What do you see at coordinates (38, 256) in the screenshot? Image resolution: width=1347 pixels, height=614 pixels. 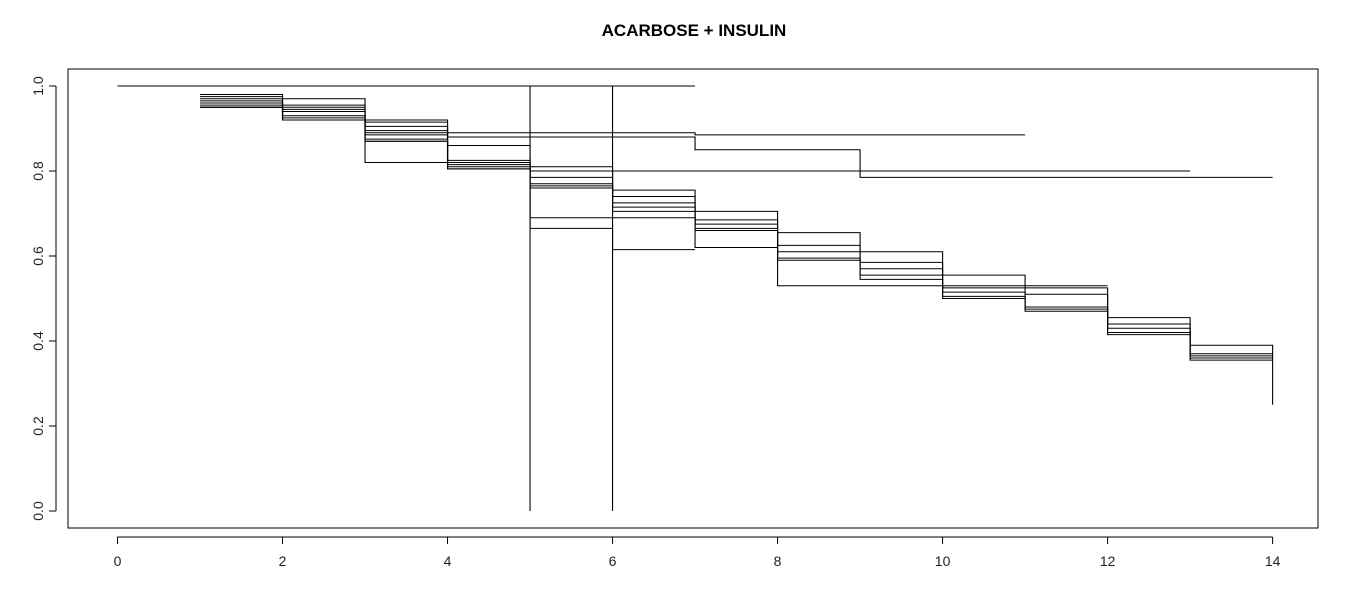 I see `y-tick-label: 0.6` at bounding box center [38, 256].